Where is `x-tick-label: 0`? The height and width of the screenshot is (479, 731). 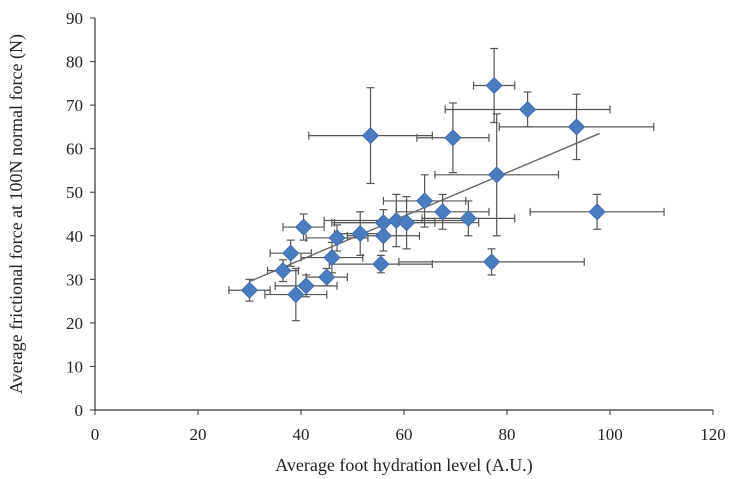 x-tick-label: 0 is located at coordinates (95, 434).